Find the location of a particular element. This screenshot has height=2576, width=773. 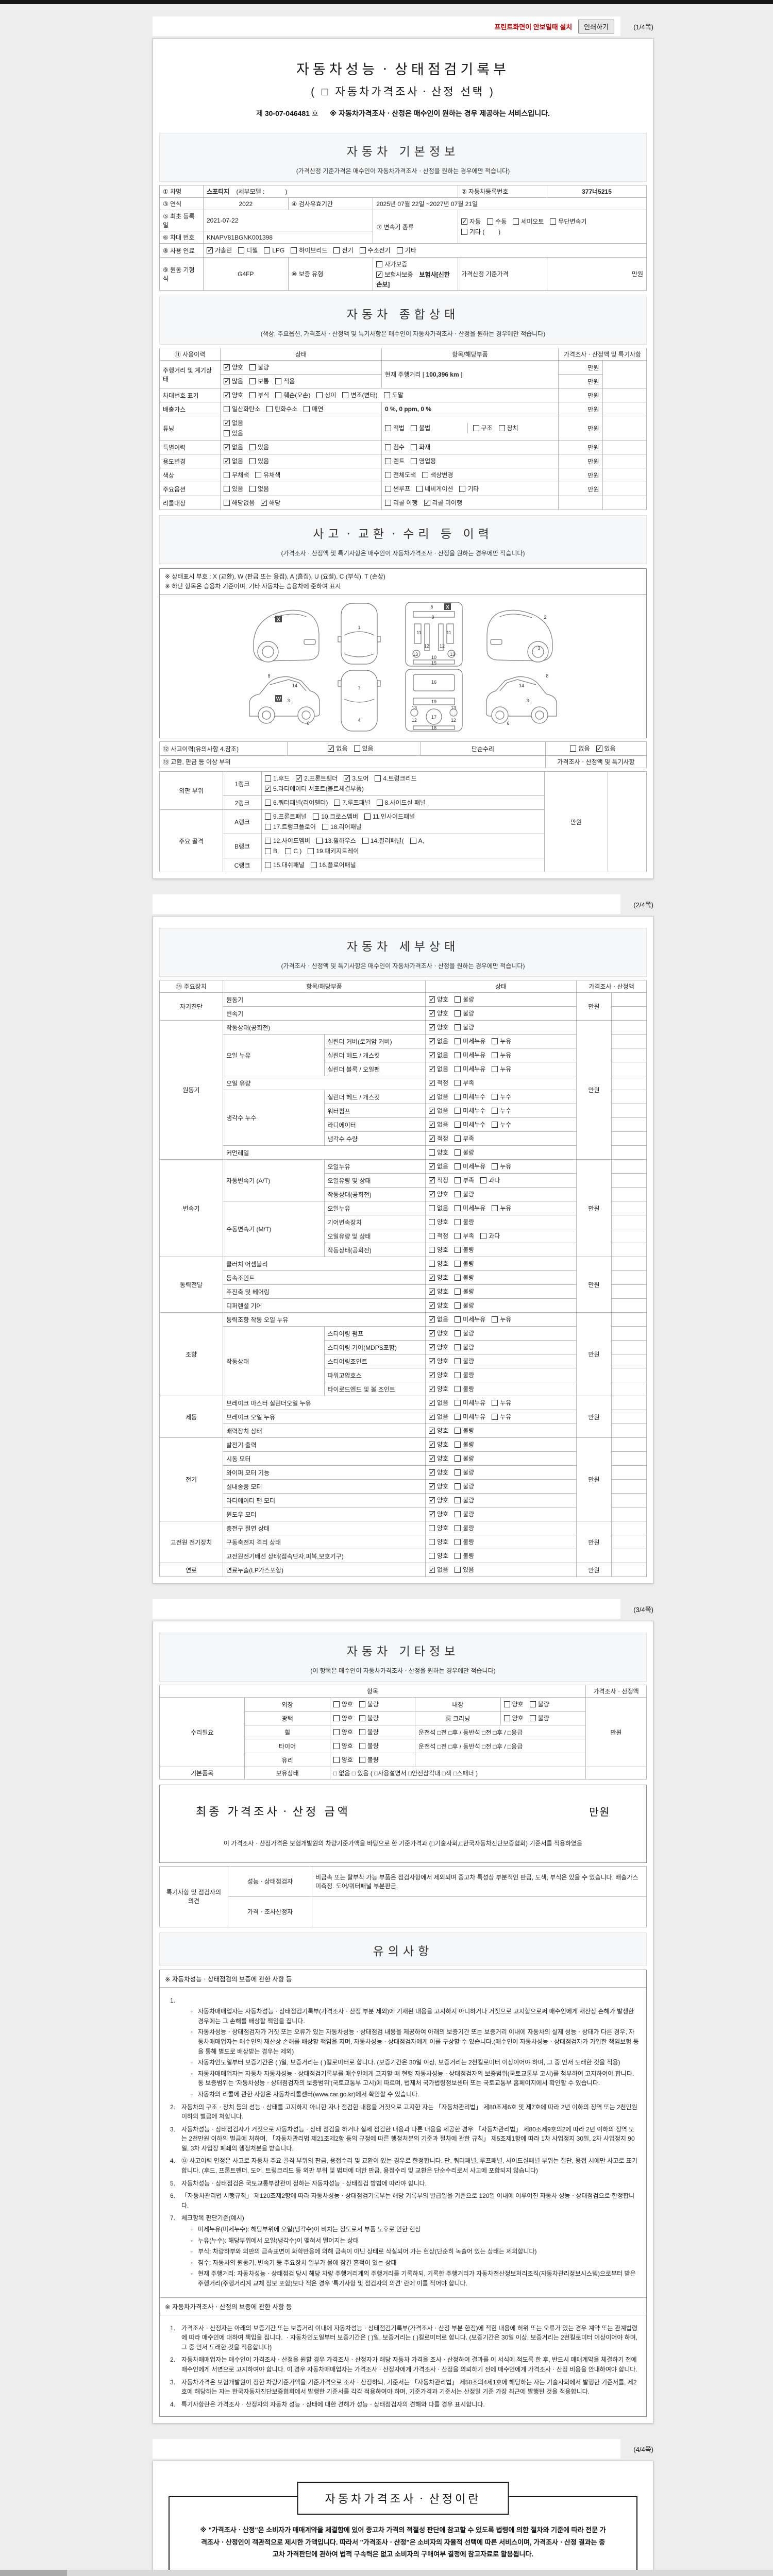

checkbox-무단변속기 is located at coordinates (553, 221).